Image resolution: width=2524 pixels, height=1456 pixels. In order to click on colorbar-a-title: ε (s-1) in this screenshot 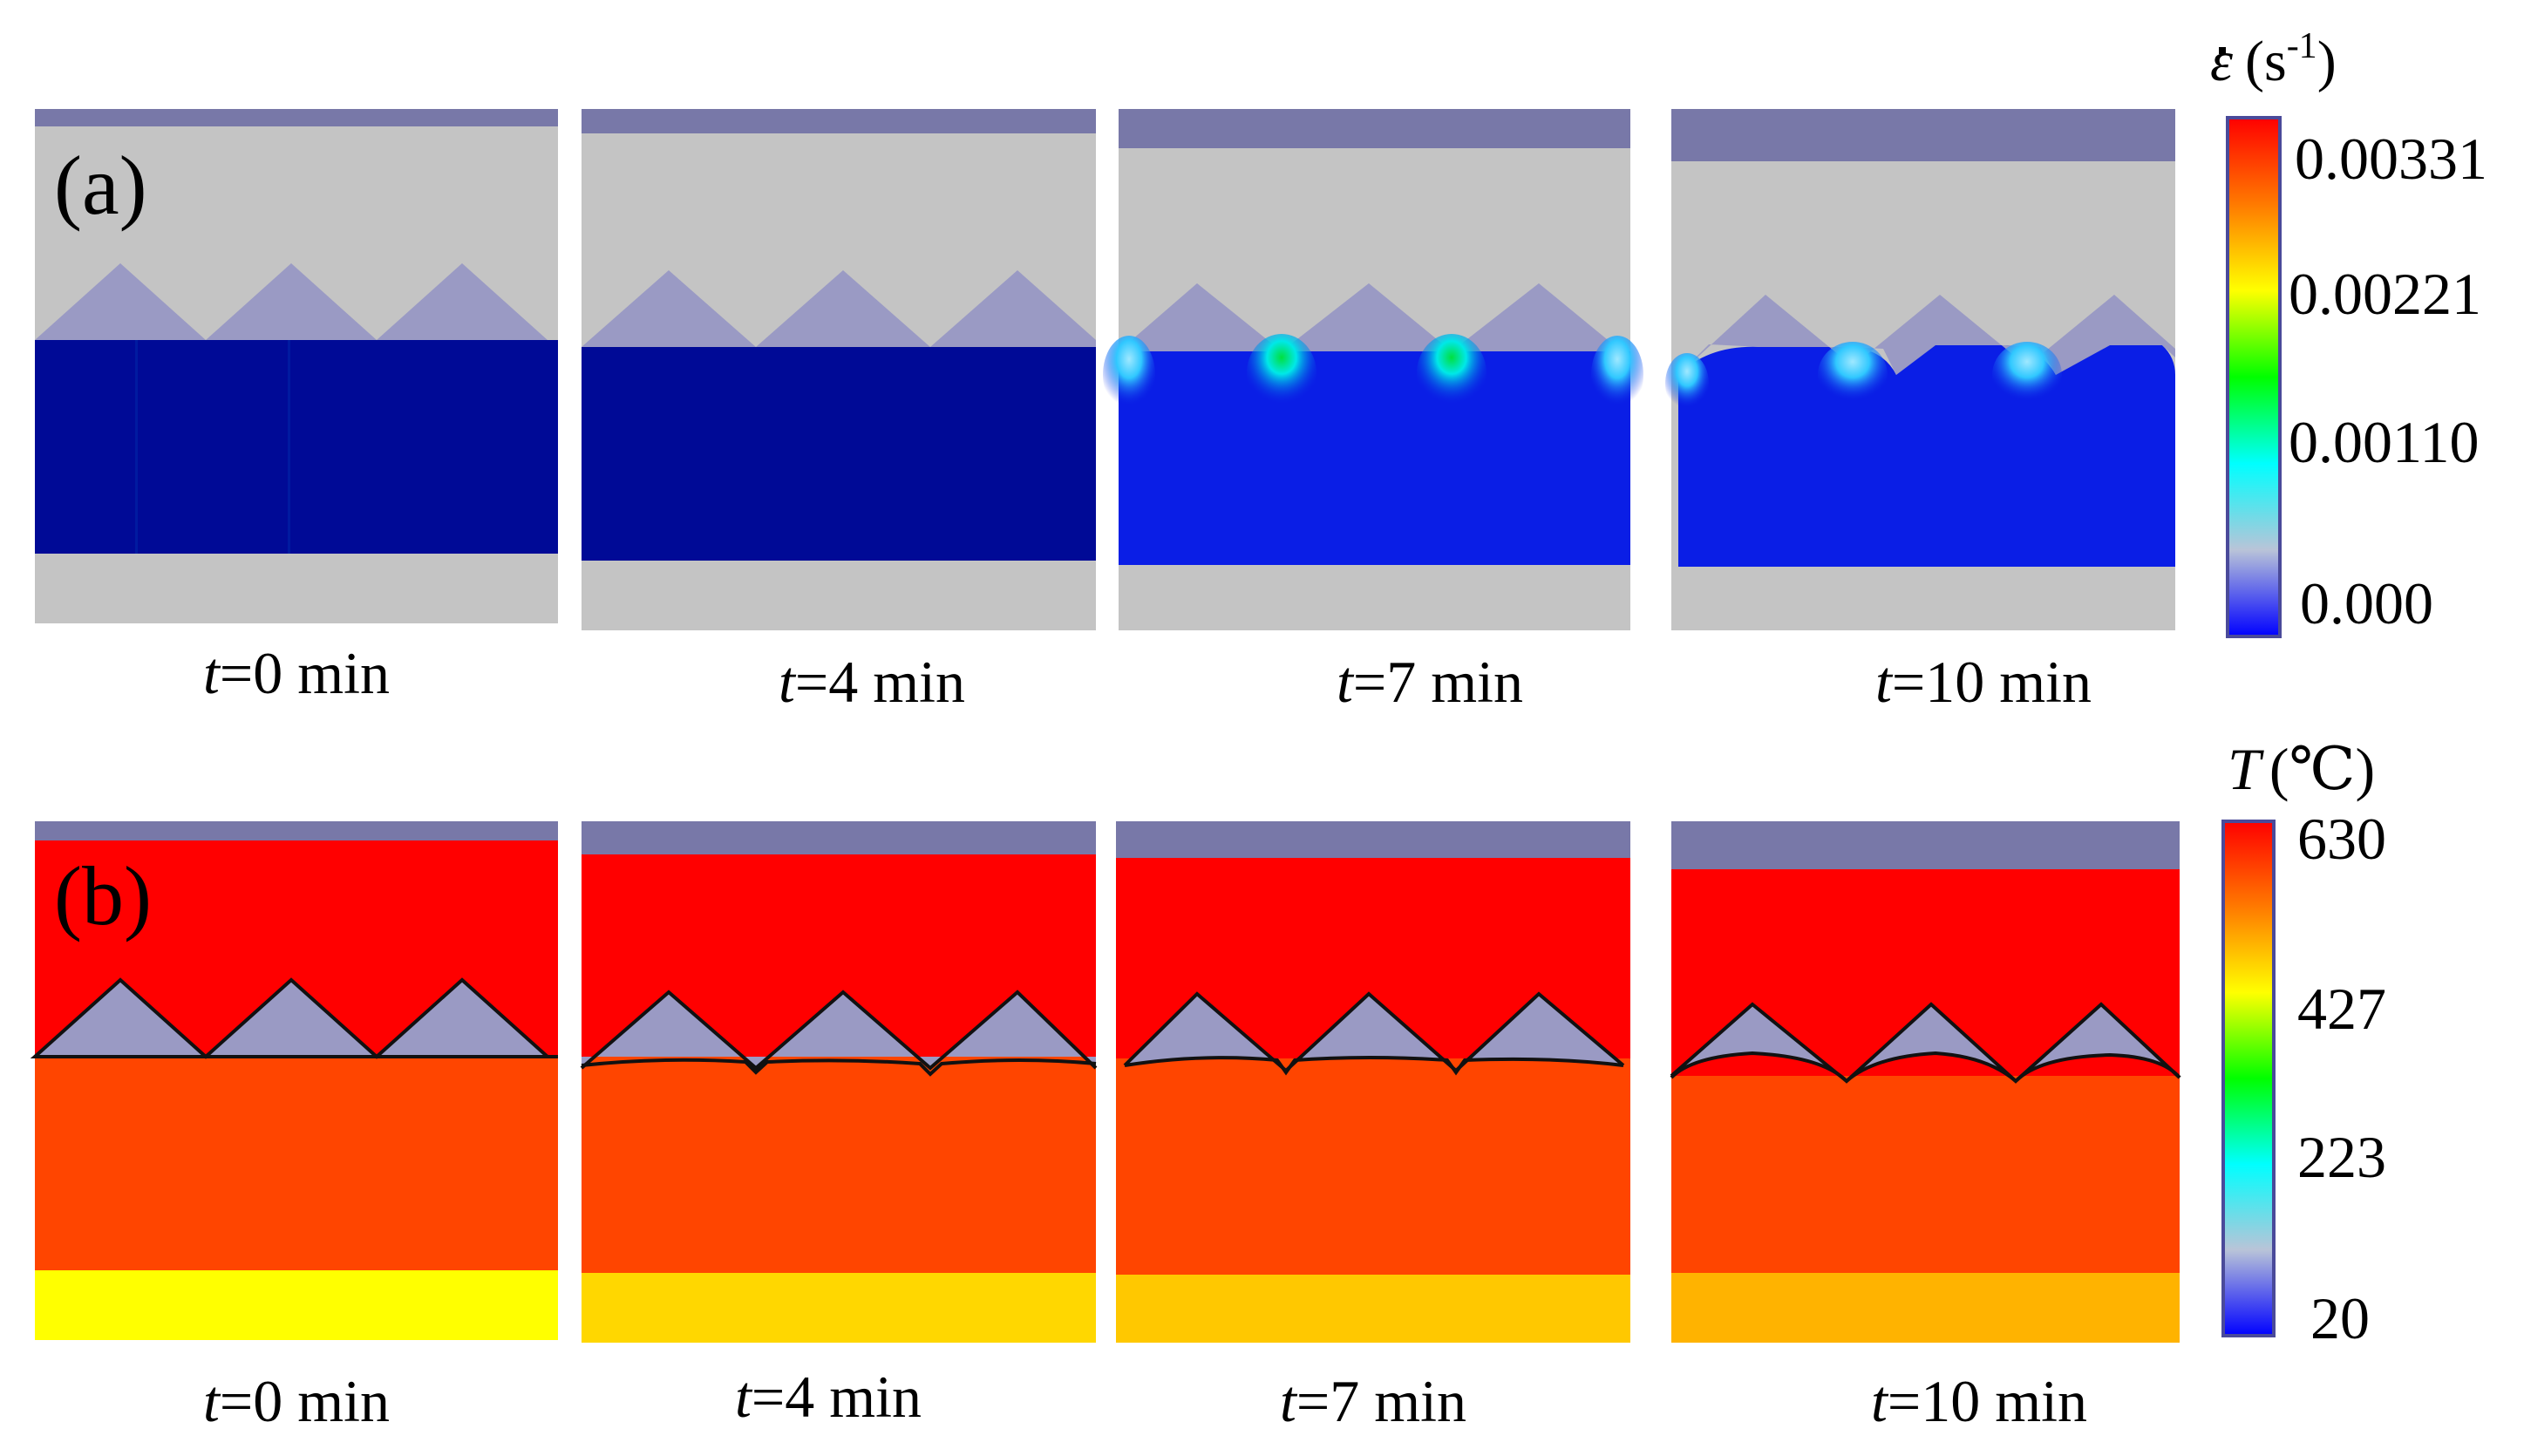, I will do `click(2273, 59)`.